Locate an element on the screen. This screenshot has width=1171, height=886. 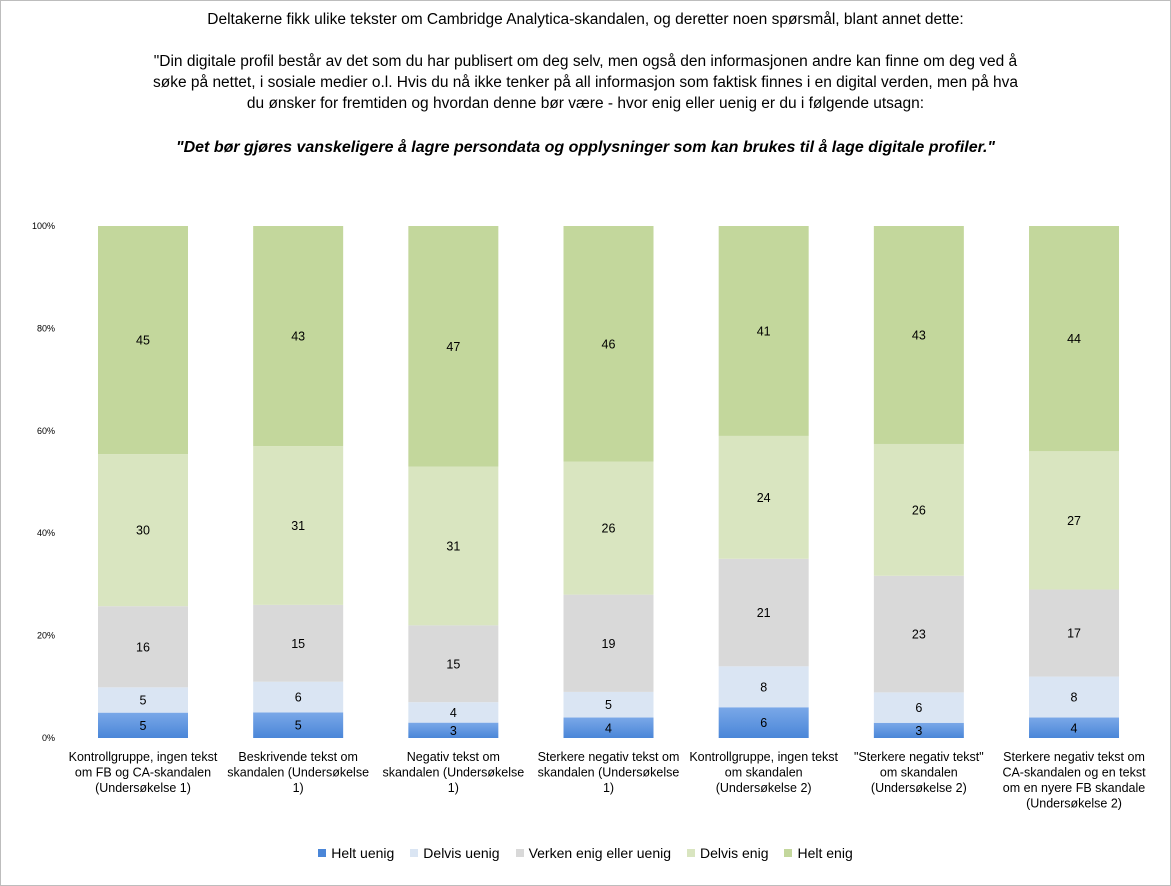
data-label: 44 is located at coordinates (1074, 339).